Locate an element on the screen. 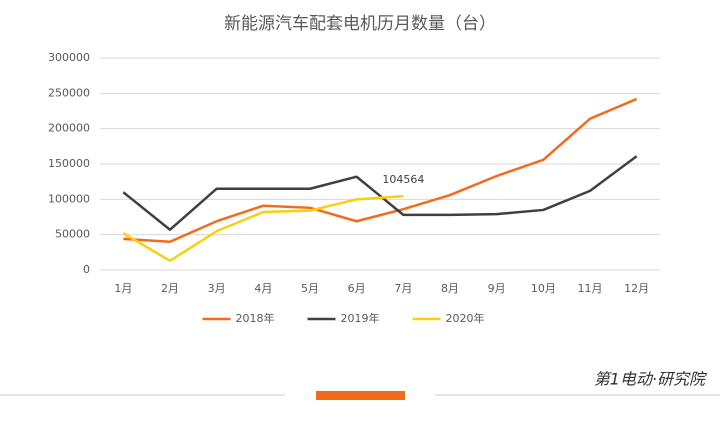 Image resolution: width=720 pixels, height=422 pixels. x-tick-label: 3月 is located at coordinates (217, 288).